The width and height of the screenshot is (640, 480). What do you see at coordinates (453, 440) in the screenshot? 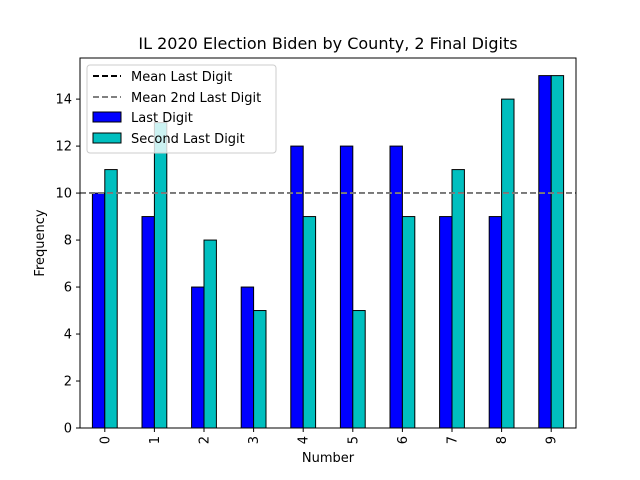
I see `x-tick-label-7: 7` at bounding box center [453, 440].